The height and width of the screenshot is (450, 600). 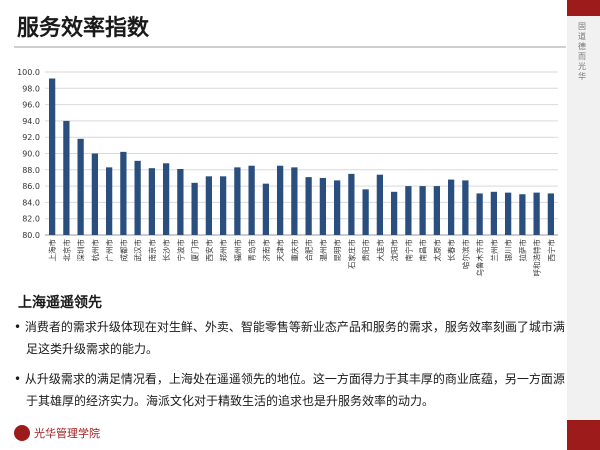 What do you see at coordinates (237, 250) in the screenshot?
I see `x-tick-label: 福州市` at bounding box center [237, 250].